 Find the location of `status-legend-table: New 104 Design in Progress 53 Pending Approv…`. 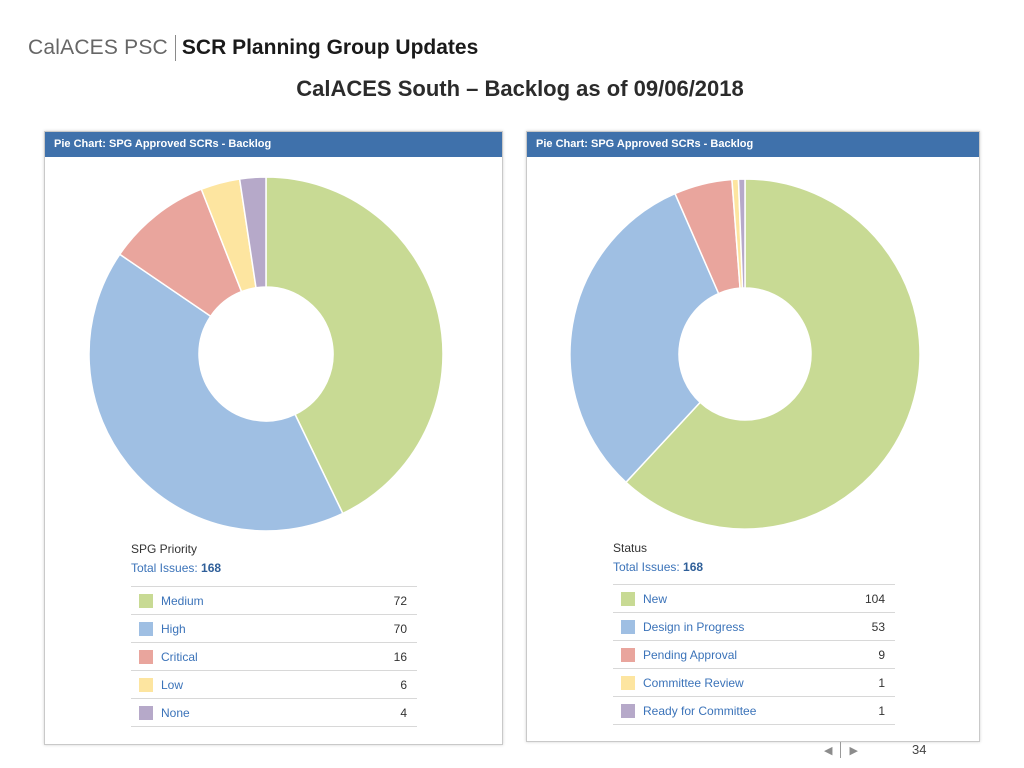

status-legend-table: New 104 Design in Progress 53 Pending Approv… is located at coordinates (754, 654).